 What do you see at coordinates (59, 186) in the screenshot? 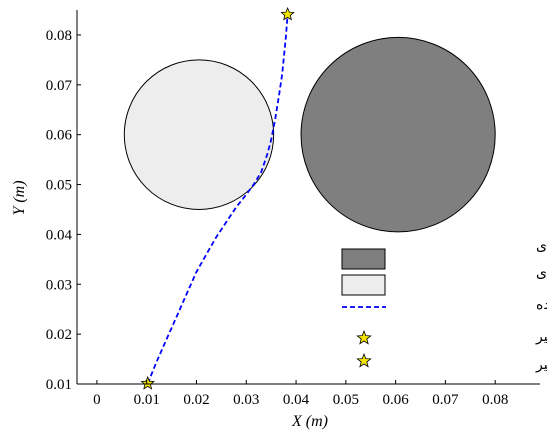
I see `y-tick-label-4: 0.05` at bounding box center [59, 186].